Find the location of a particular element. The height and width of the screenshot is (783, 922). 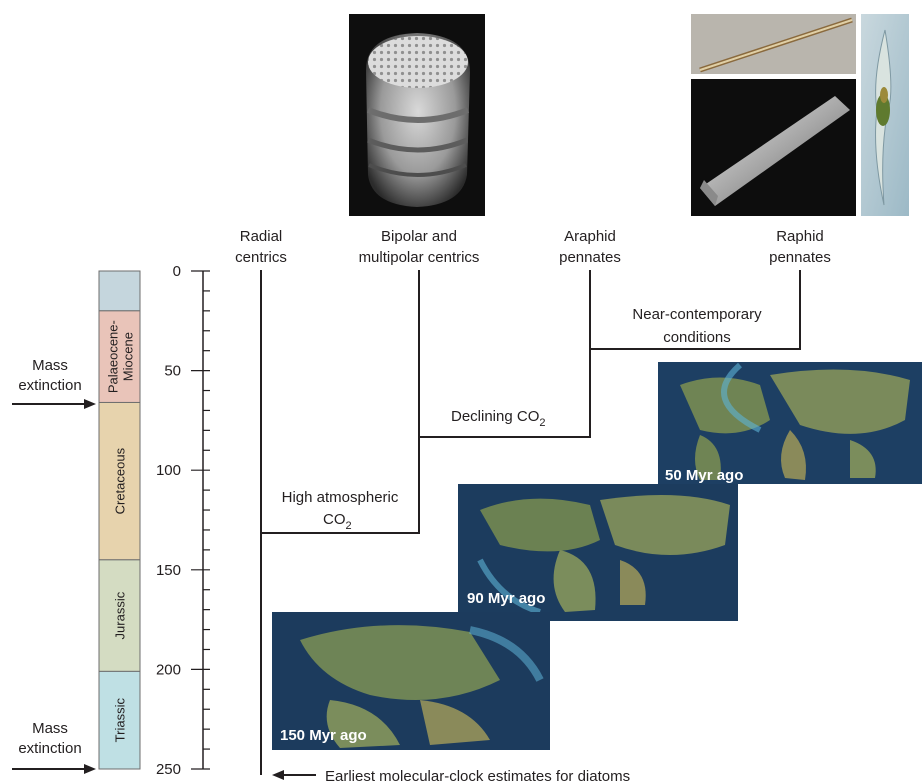

period-band-palaeocene is located at coordinates (119, 356).